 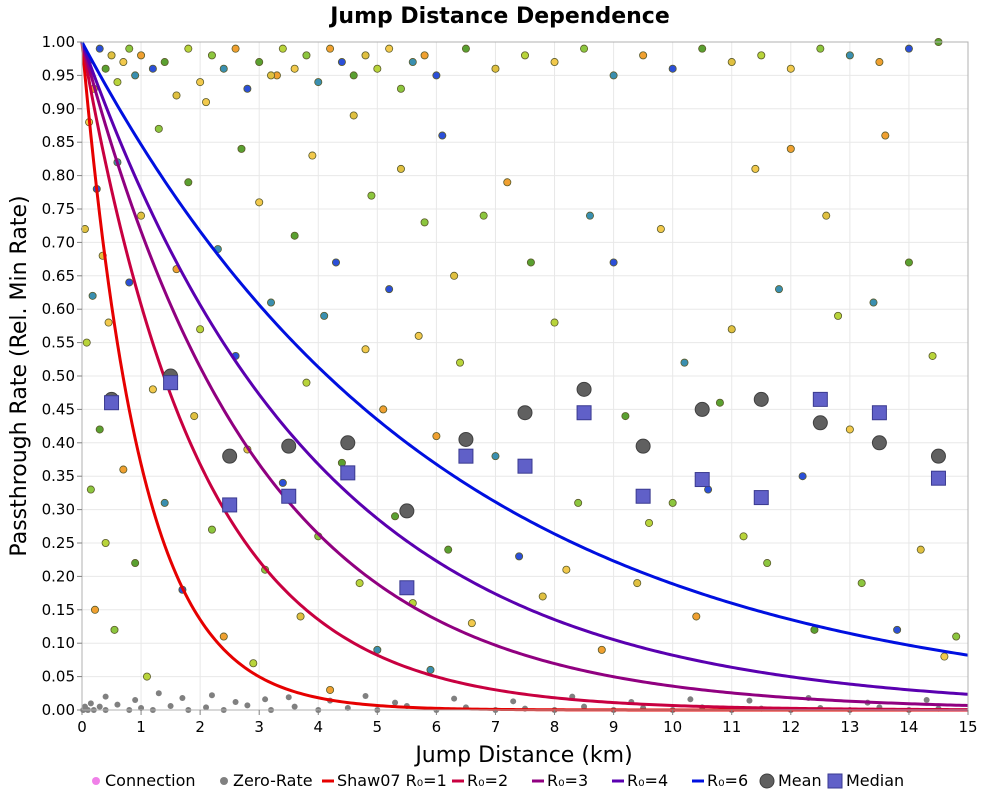 What do you see at coordinates (58, 142) in the screenshot?
I see `y-tick-label: 0.85` at bounding box center [58, 142].